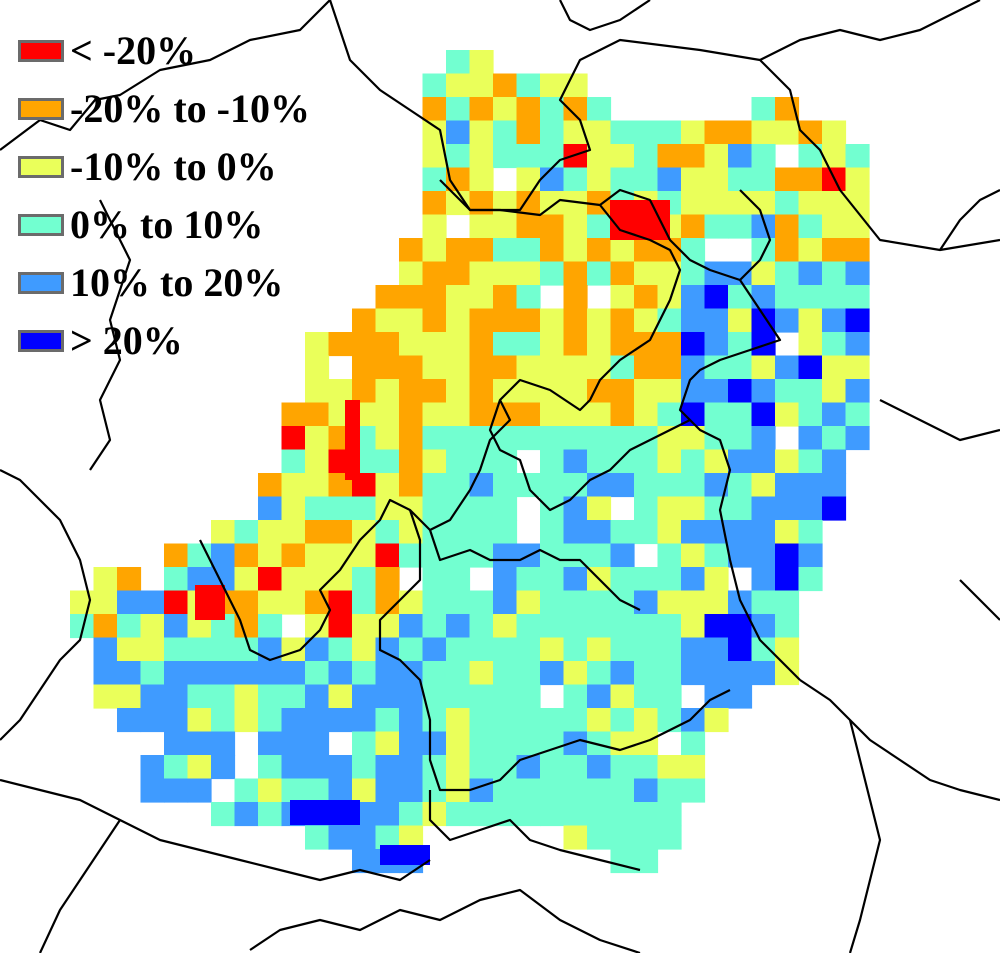 The image size is (1000, 953). I want to click on legend-label: > 20%, so click(126, 340).